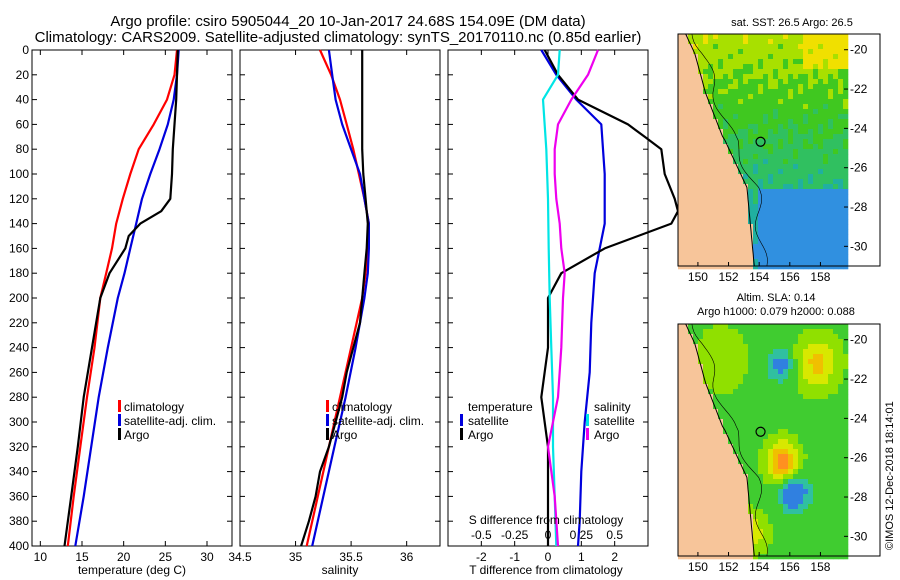 Image resolution: width=900 pixels, height=580 pixels. I want to click on legend-mark-climatology, so click(119, 406).